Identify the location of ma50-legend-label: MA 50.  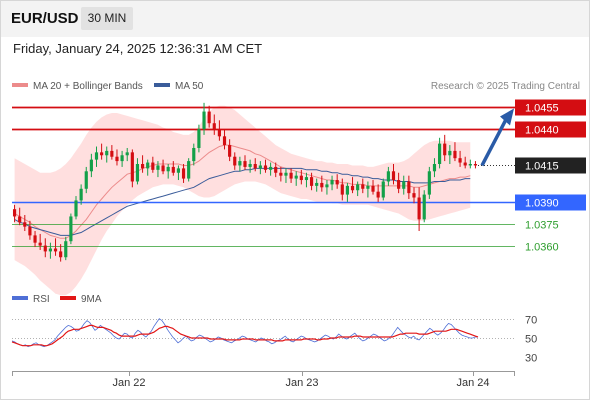
(189, 86).